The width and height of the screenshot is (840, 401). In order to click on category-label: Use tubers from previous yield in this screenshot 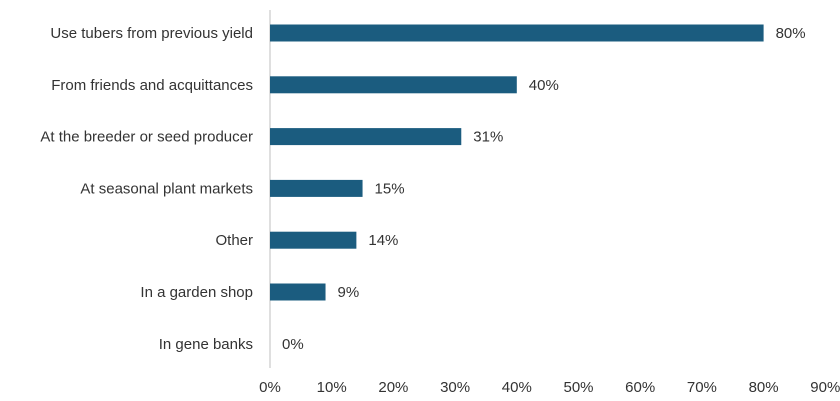, I will do `click(151, 33)`.